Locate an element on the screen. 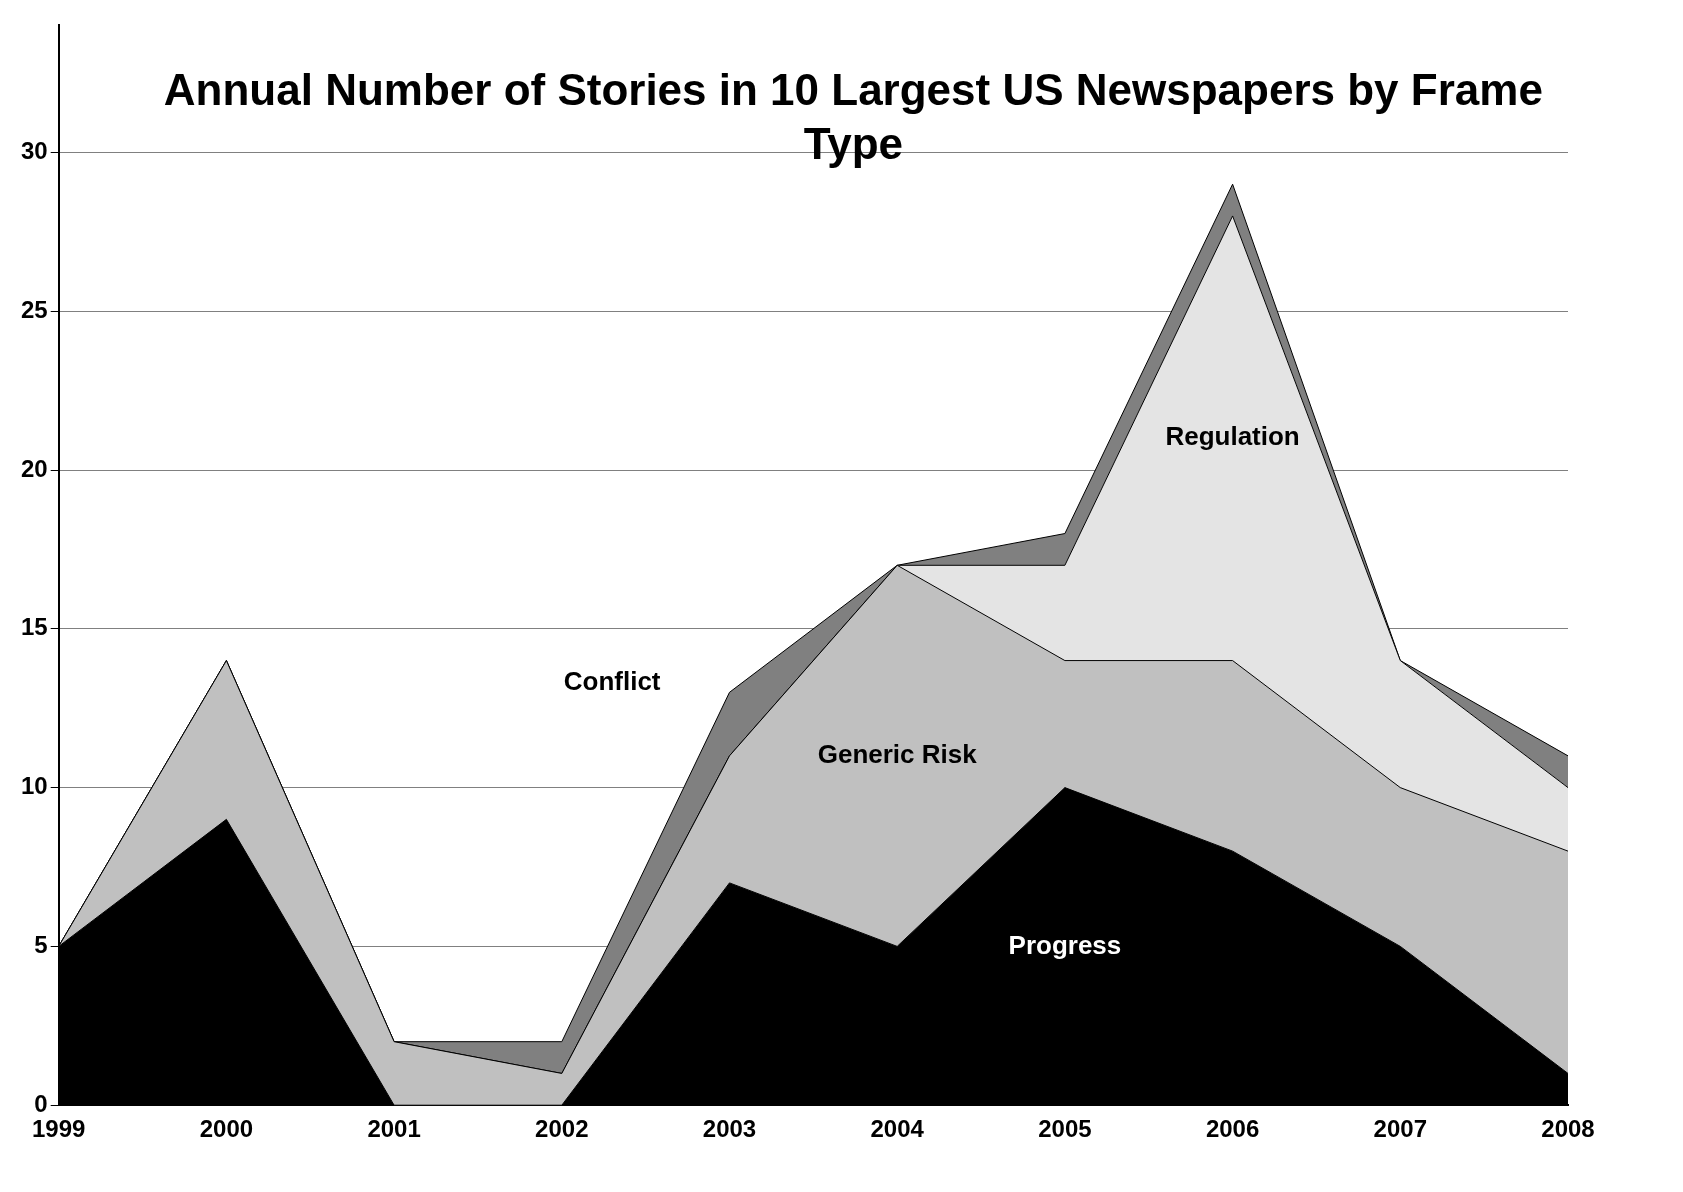 This screenshot has height=1192, width=1683. text: Conflict is located at coordinates (612, 680).